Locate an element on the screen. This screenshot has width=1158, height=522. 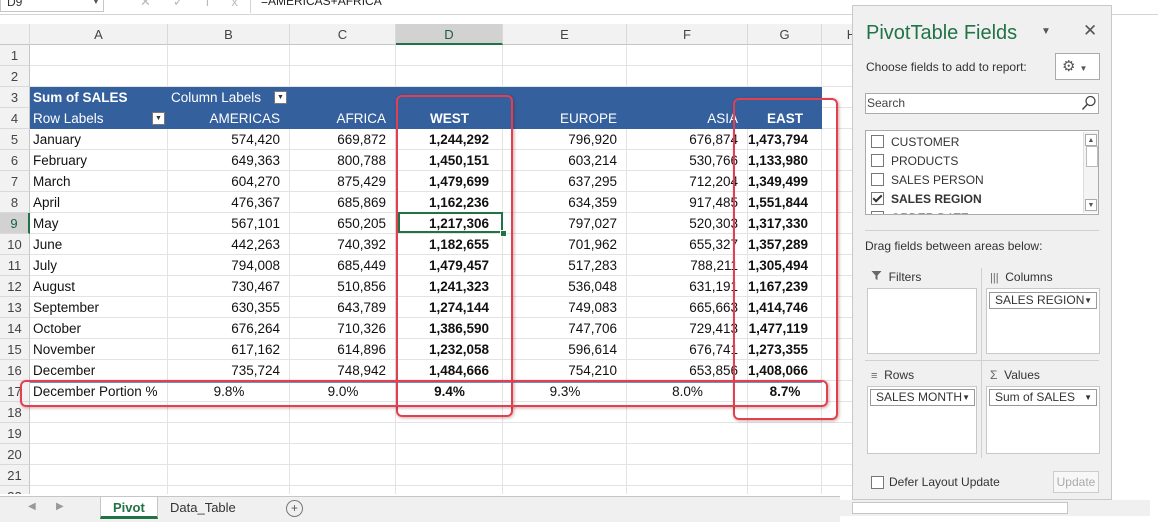
row-header-1: 1 is located at coordinates (15, 55).